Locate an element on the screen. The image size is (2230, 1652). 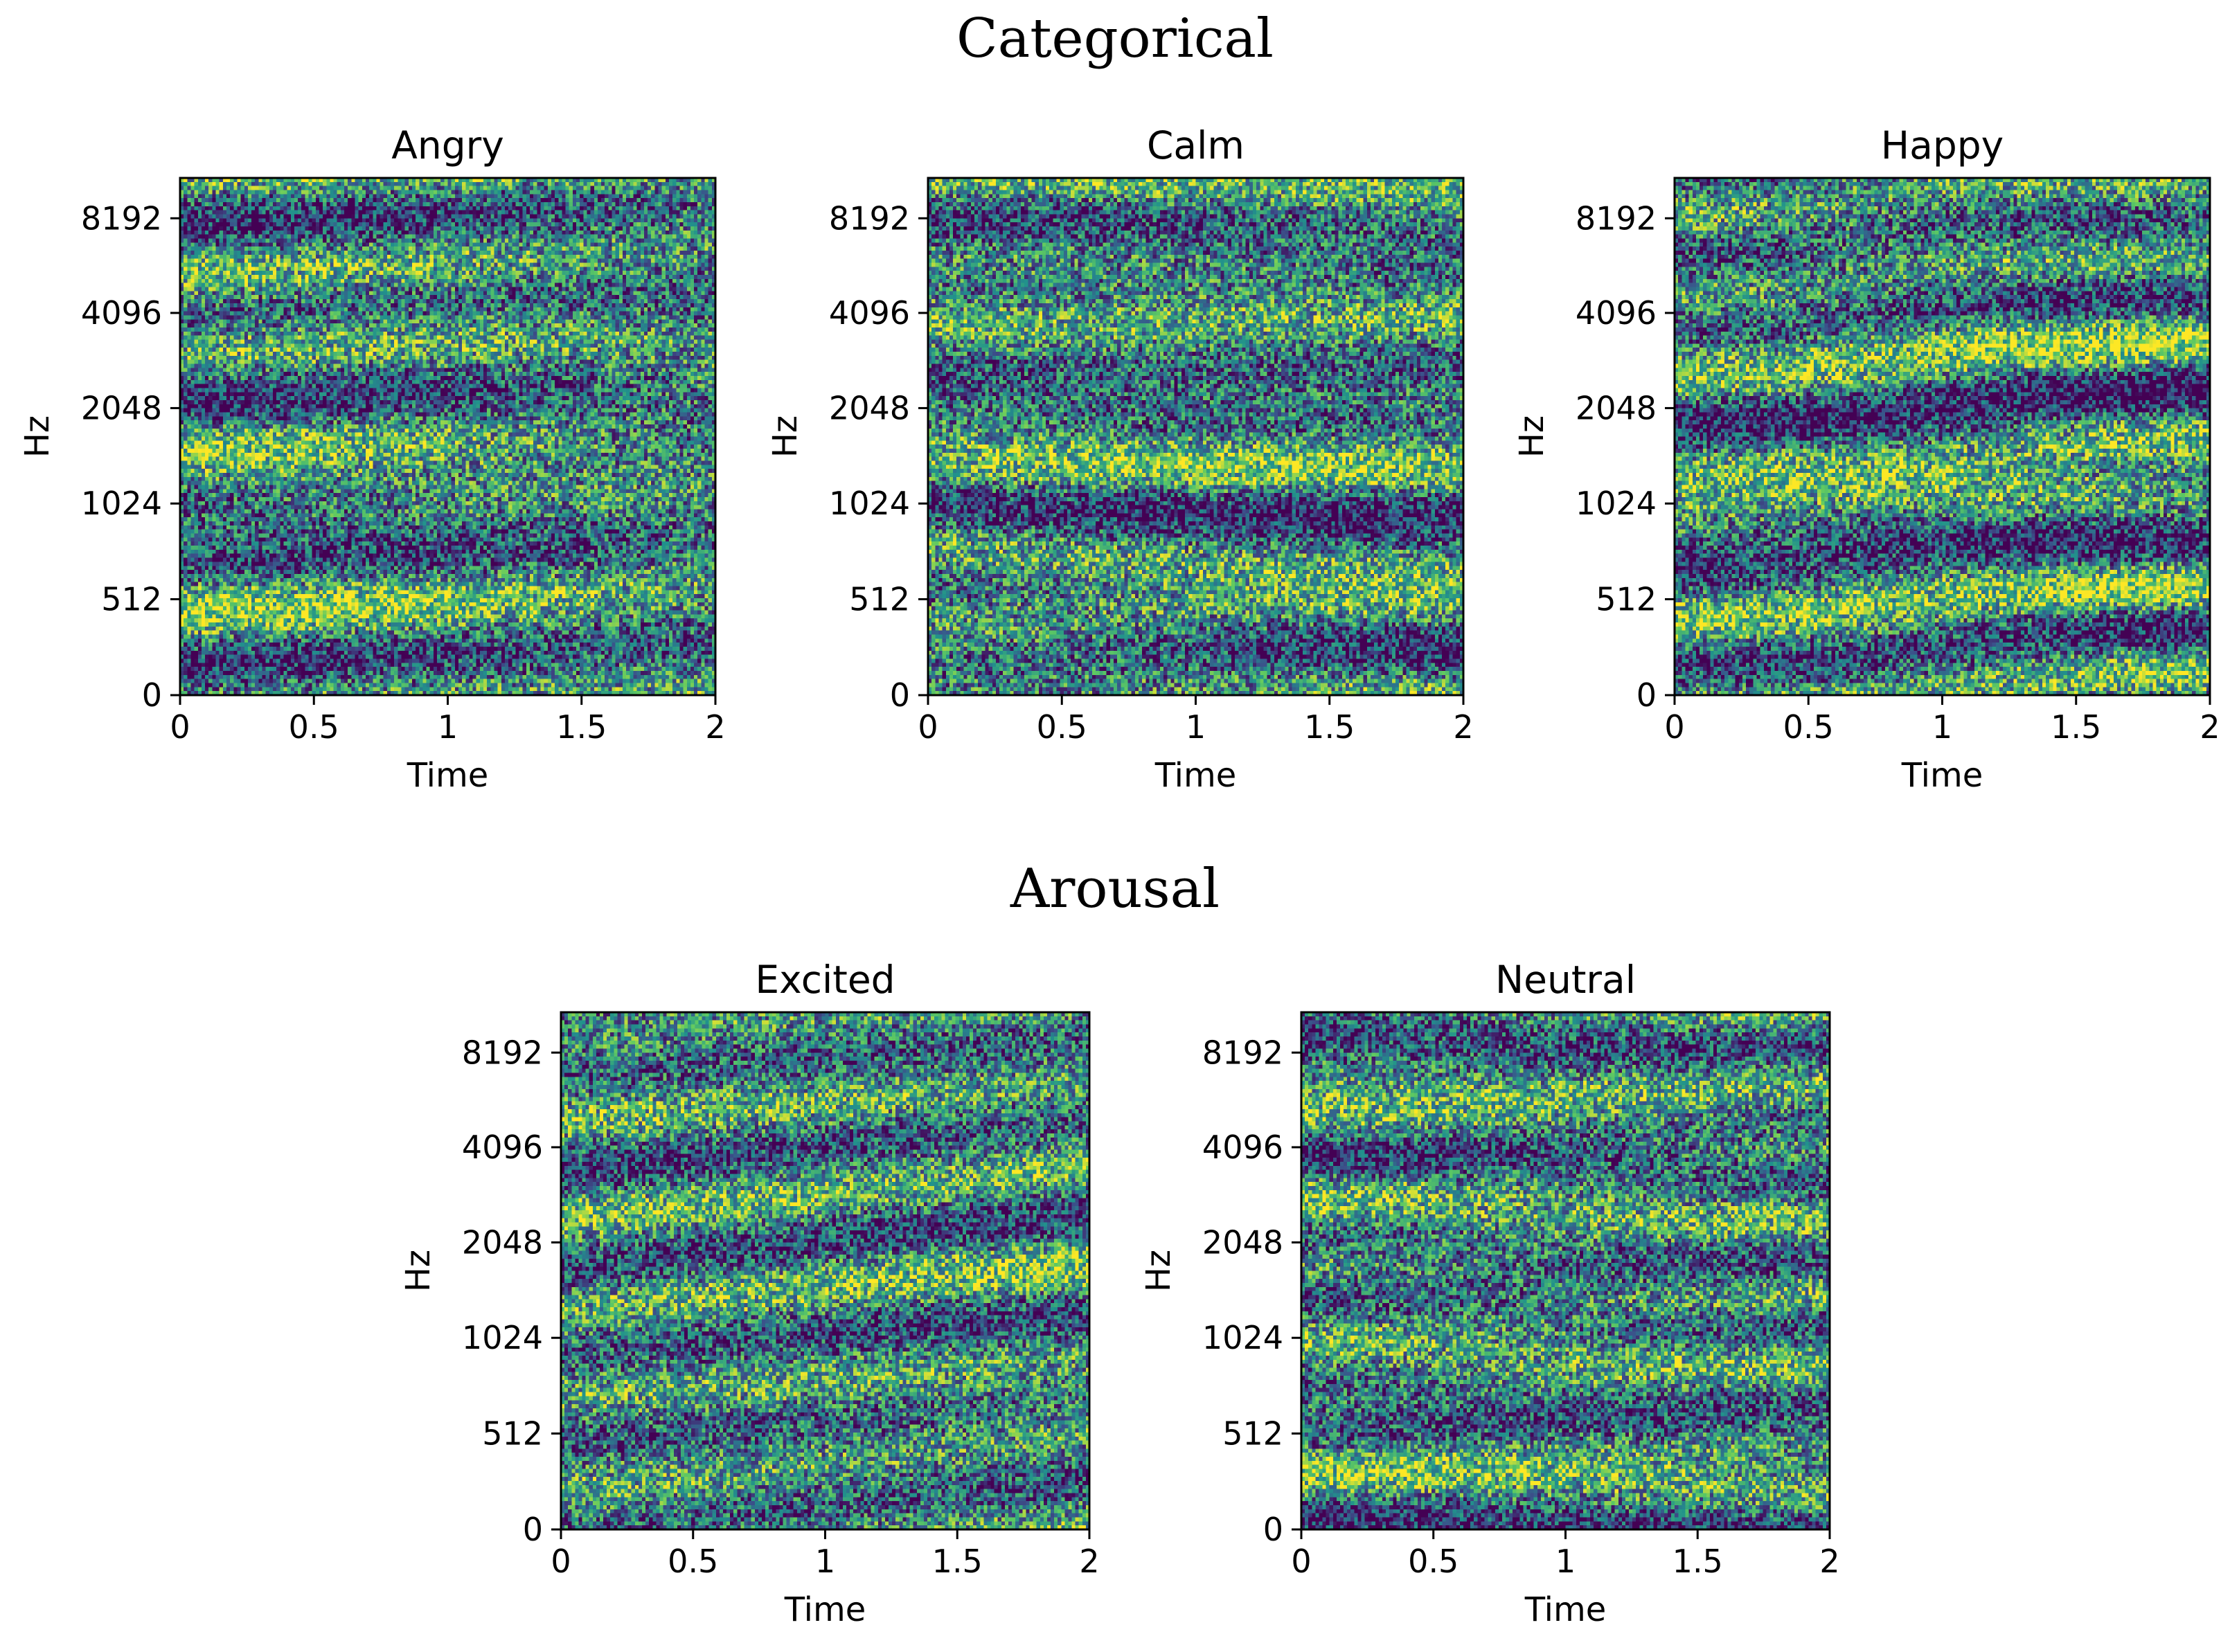
spectrogram-panel-happy: Happy 0 0.5 1 1.5 2 0 512 1024 2048 4096 8192 Time Hz is located at coordinates (1866, 459).